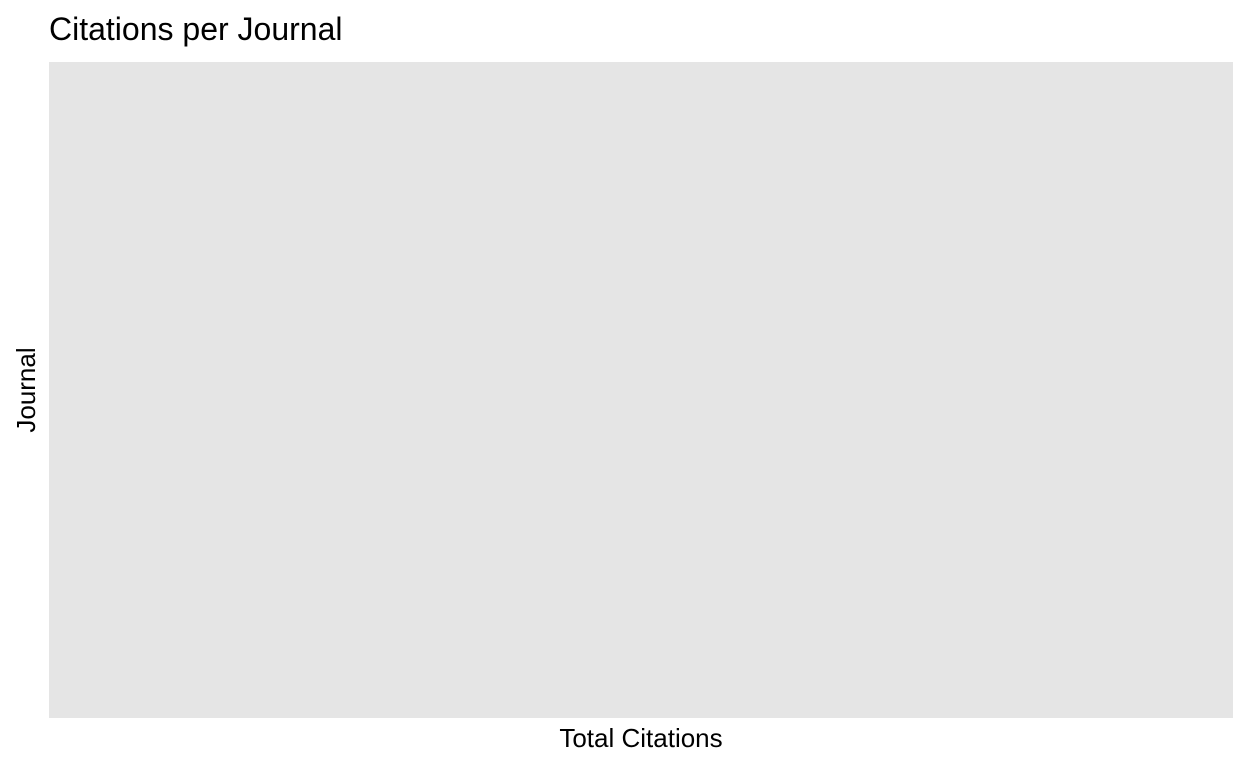 The image size is (1248, 768). I want to click on chart-title: Citations per Journal, so click(196, 29).